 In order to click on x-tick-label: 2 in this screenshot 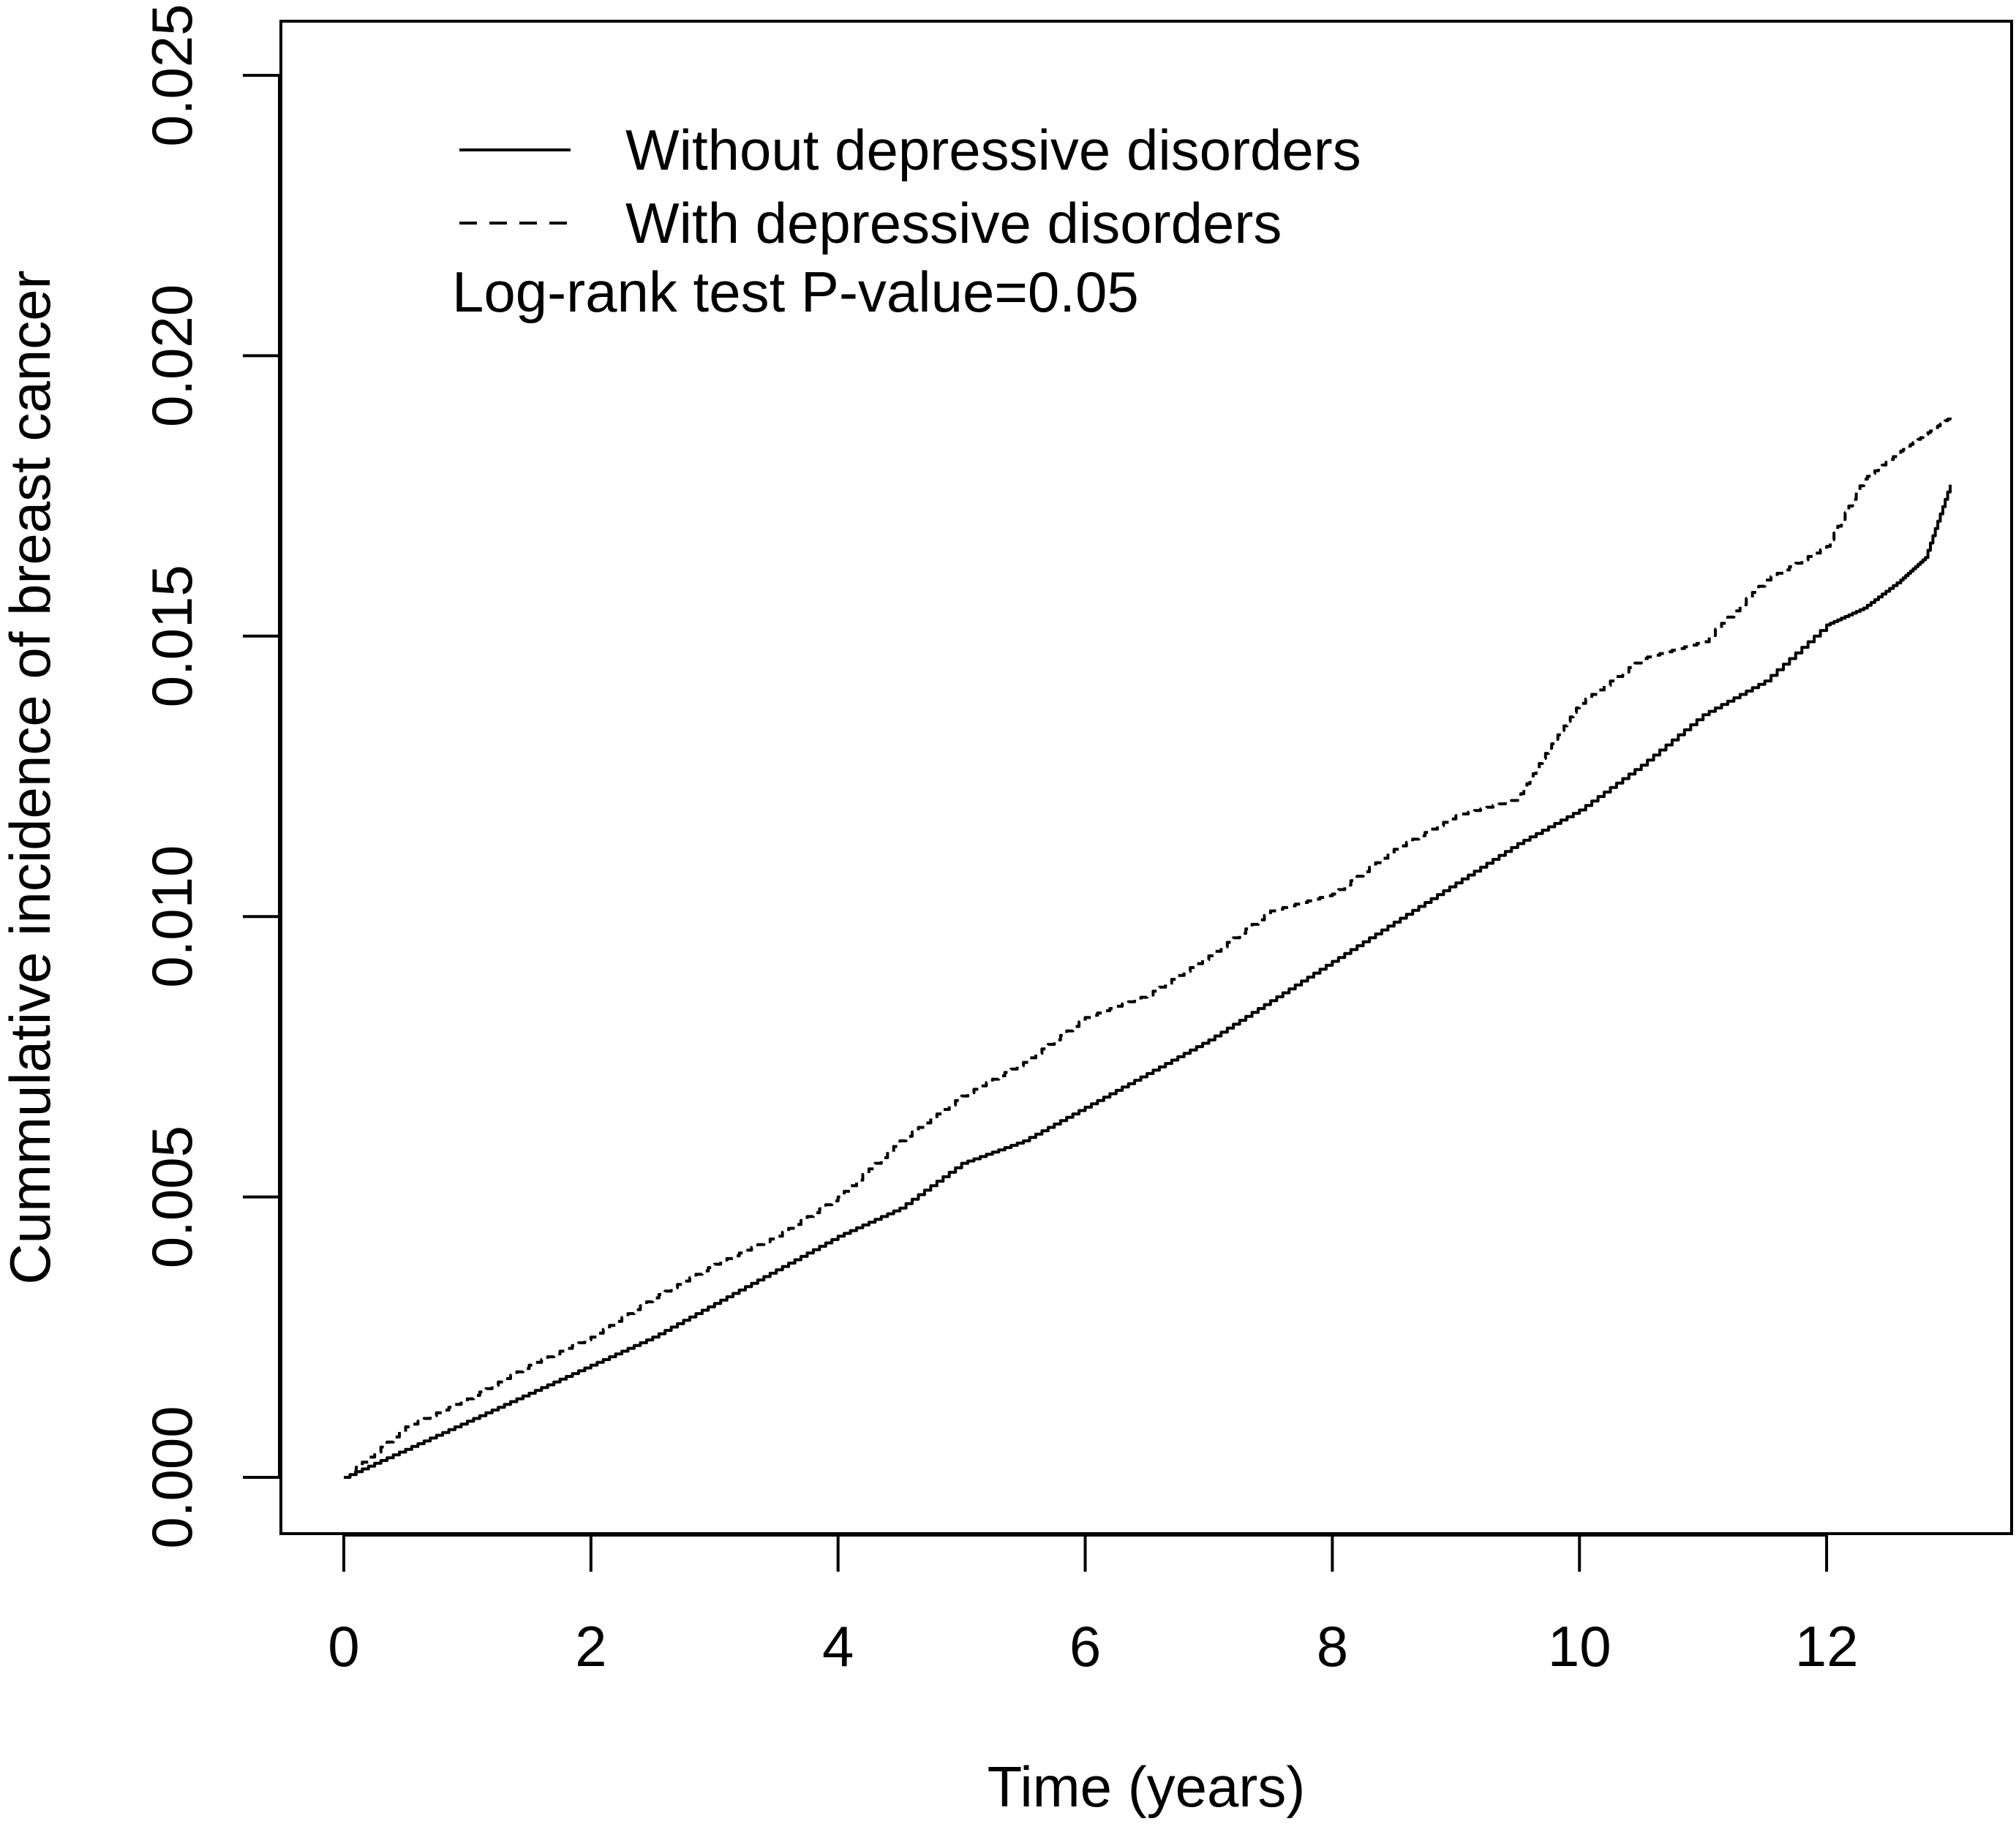, I will do `click(590, 1646)`.